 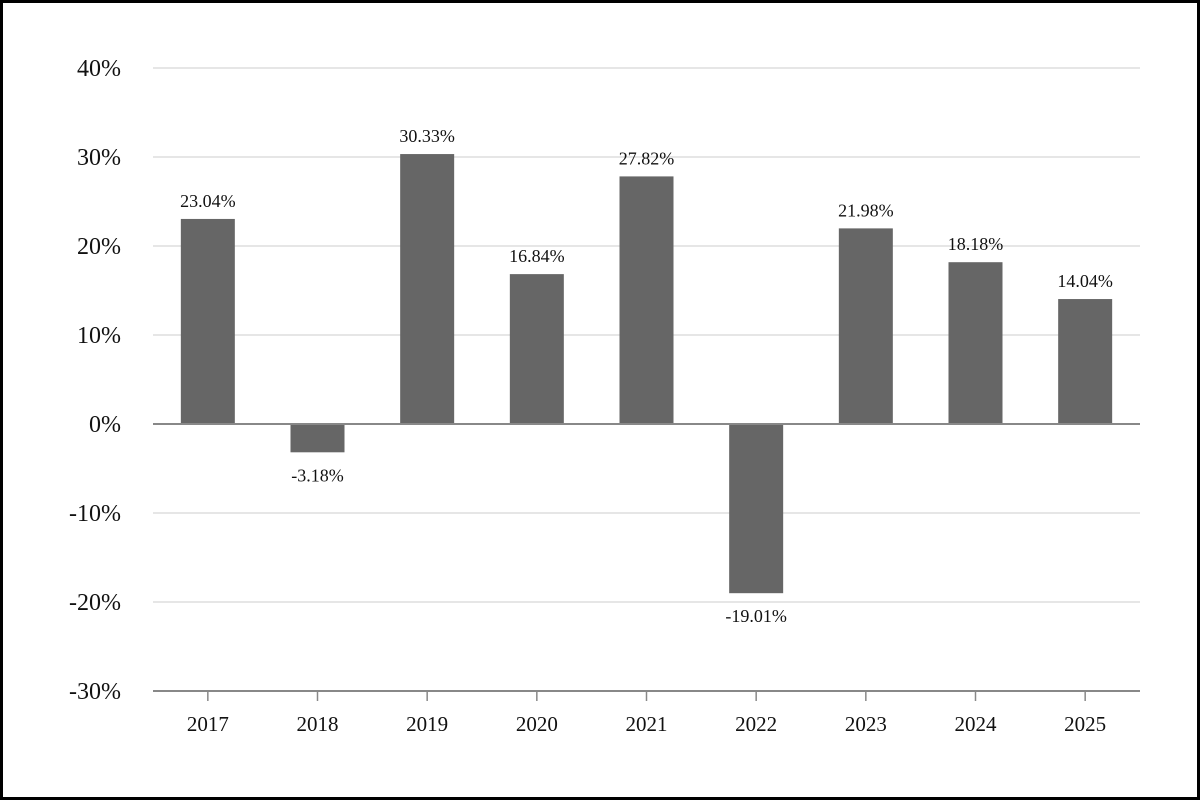 I want to click on data-label: 27.82%, so click(x=647, y=158).